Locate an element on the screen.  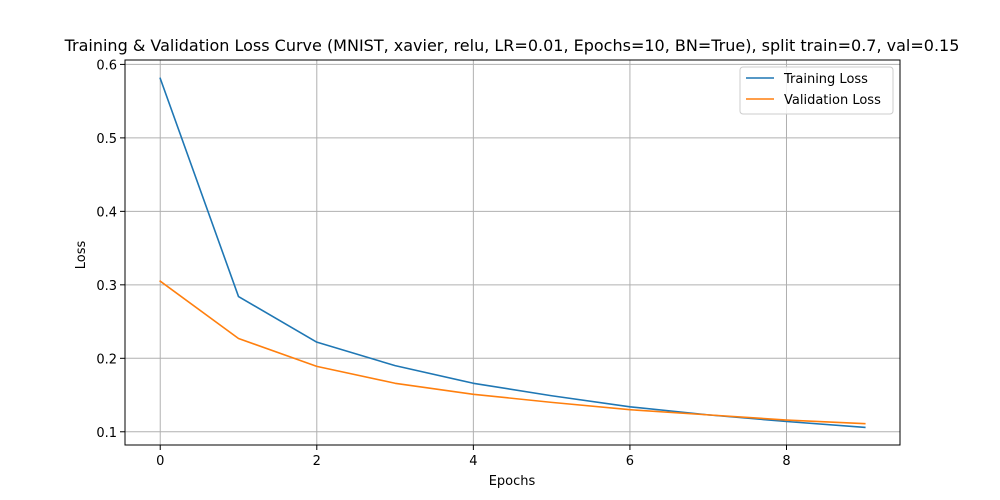
legend-box is located at coordinates (816, 90).